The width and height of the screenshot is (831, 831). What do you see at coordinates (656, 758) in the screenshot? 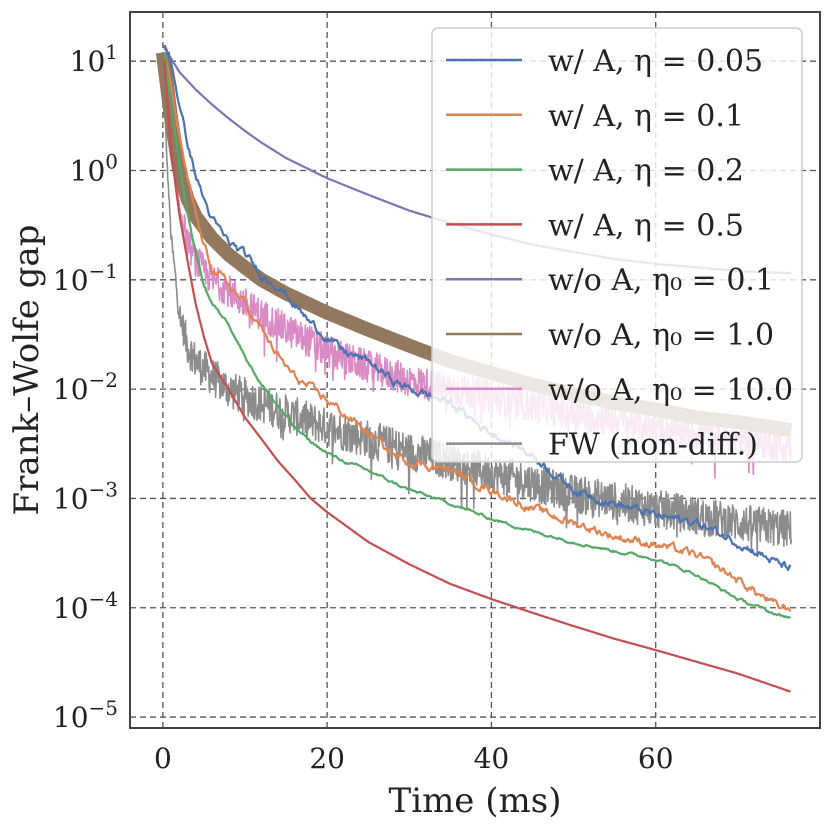
I see `x-tick-label: 60` at bounding box center [656, 758].